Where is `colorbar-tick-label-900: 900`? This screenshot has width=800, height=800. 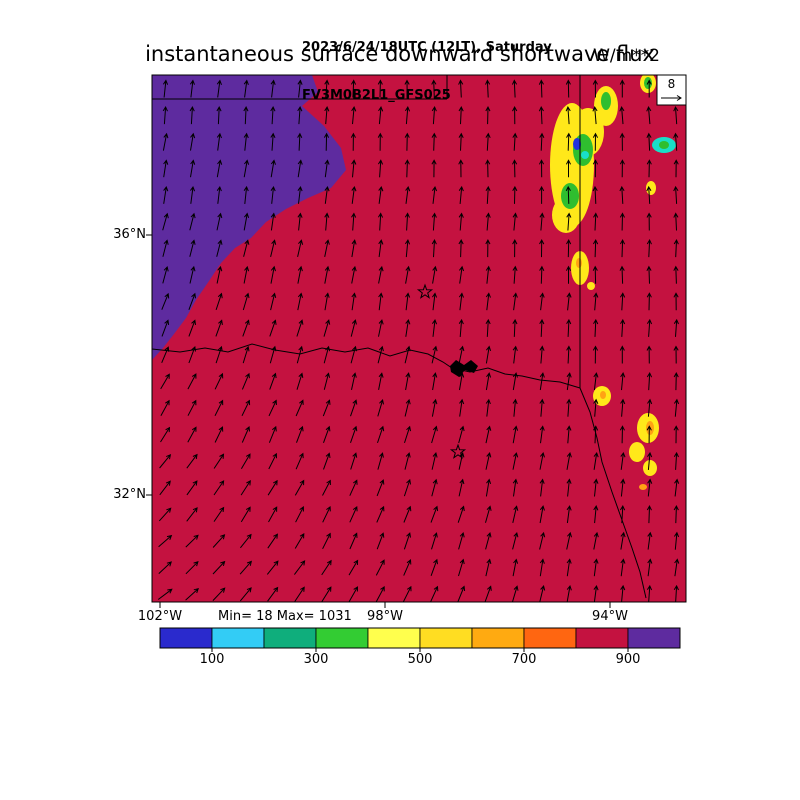
colorbar-tick-label-900: 900 is located at coordinates (628, 659).